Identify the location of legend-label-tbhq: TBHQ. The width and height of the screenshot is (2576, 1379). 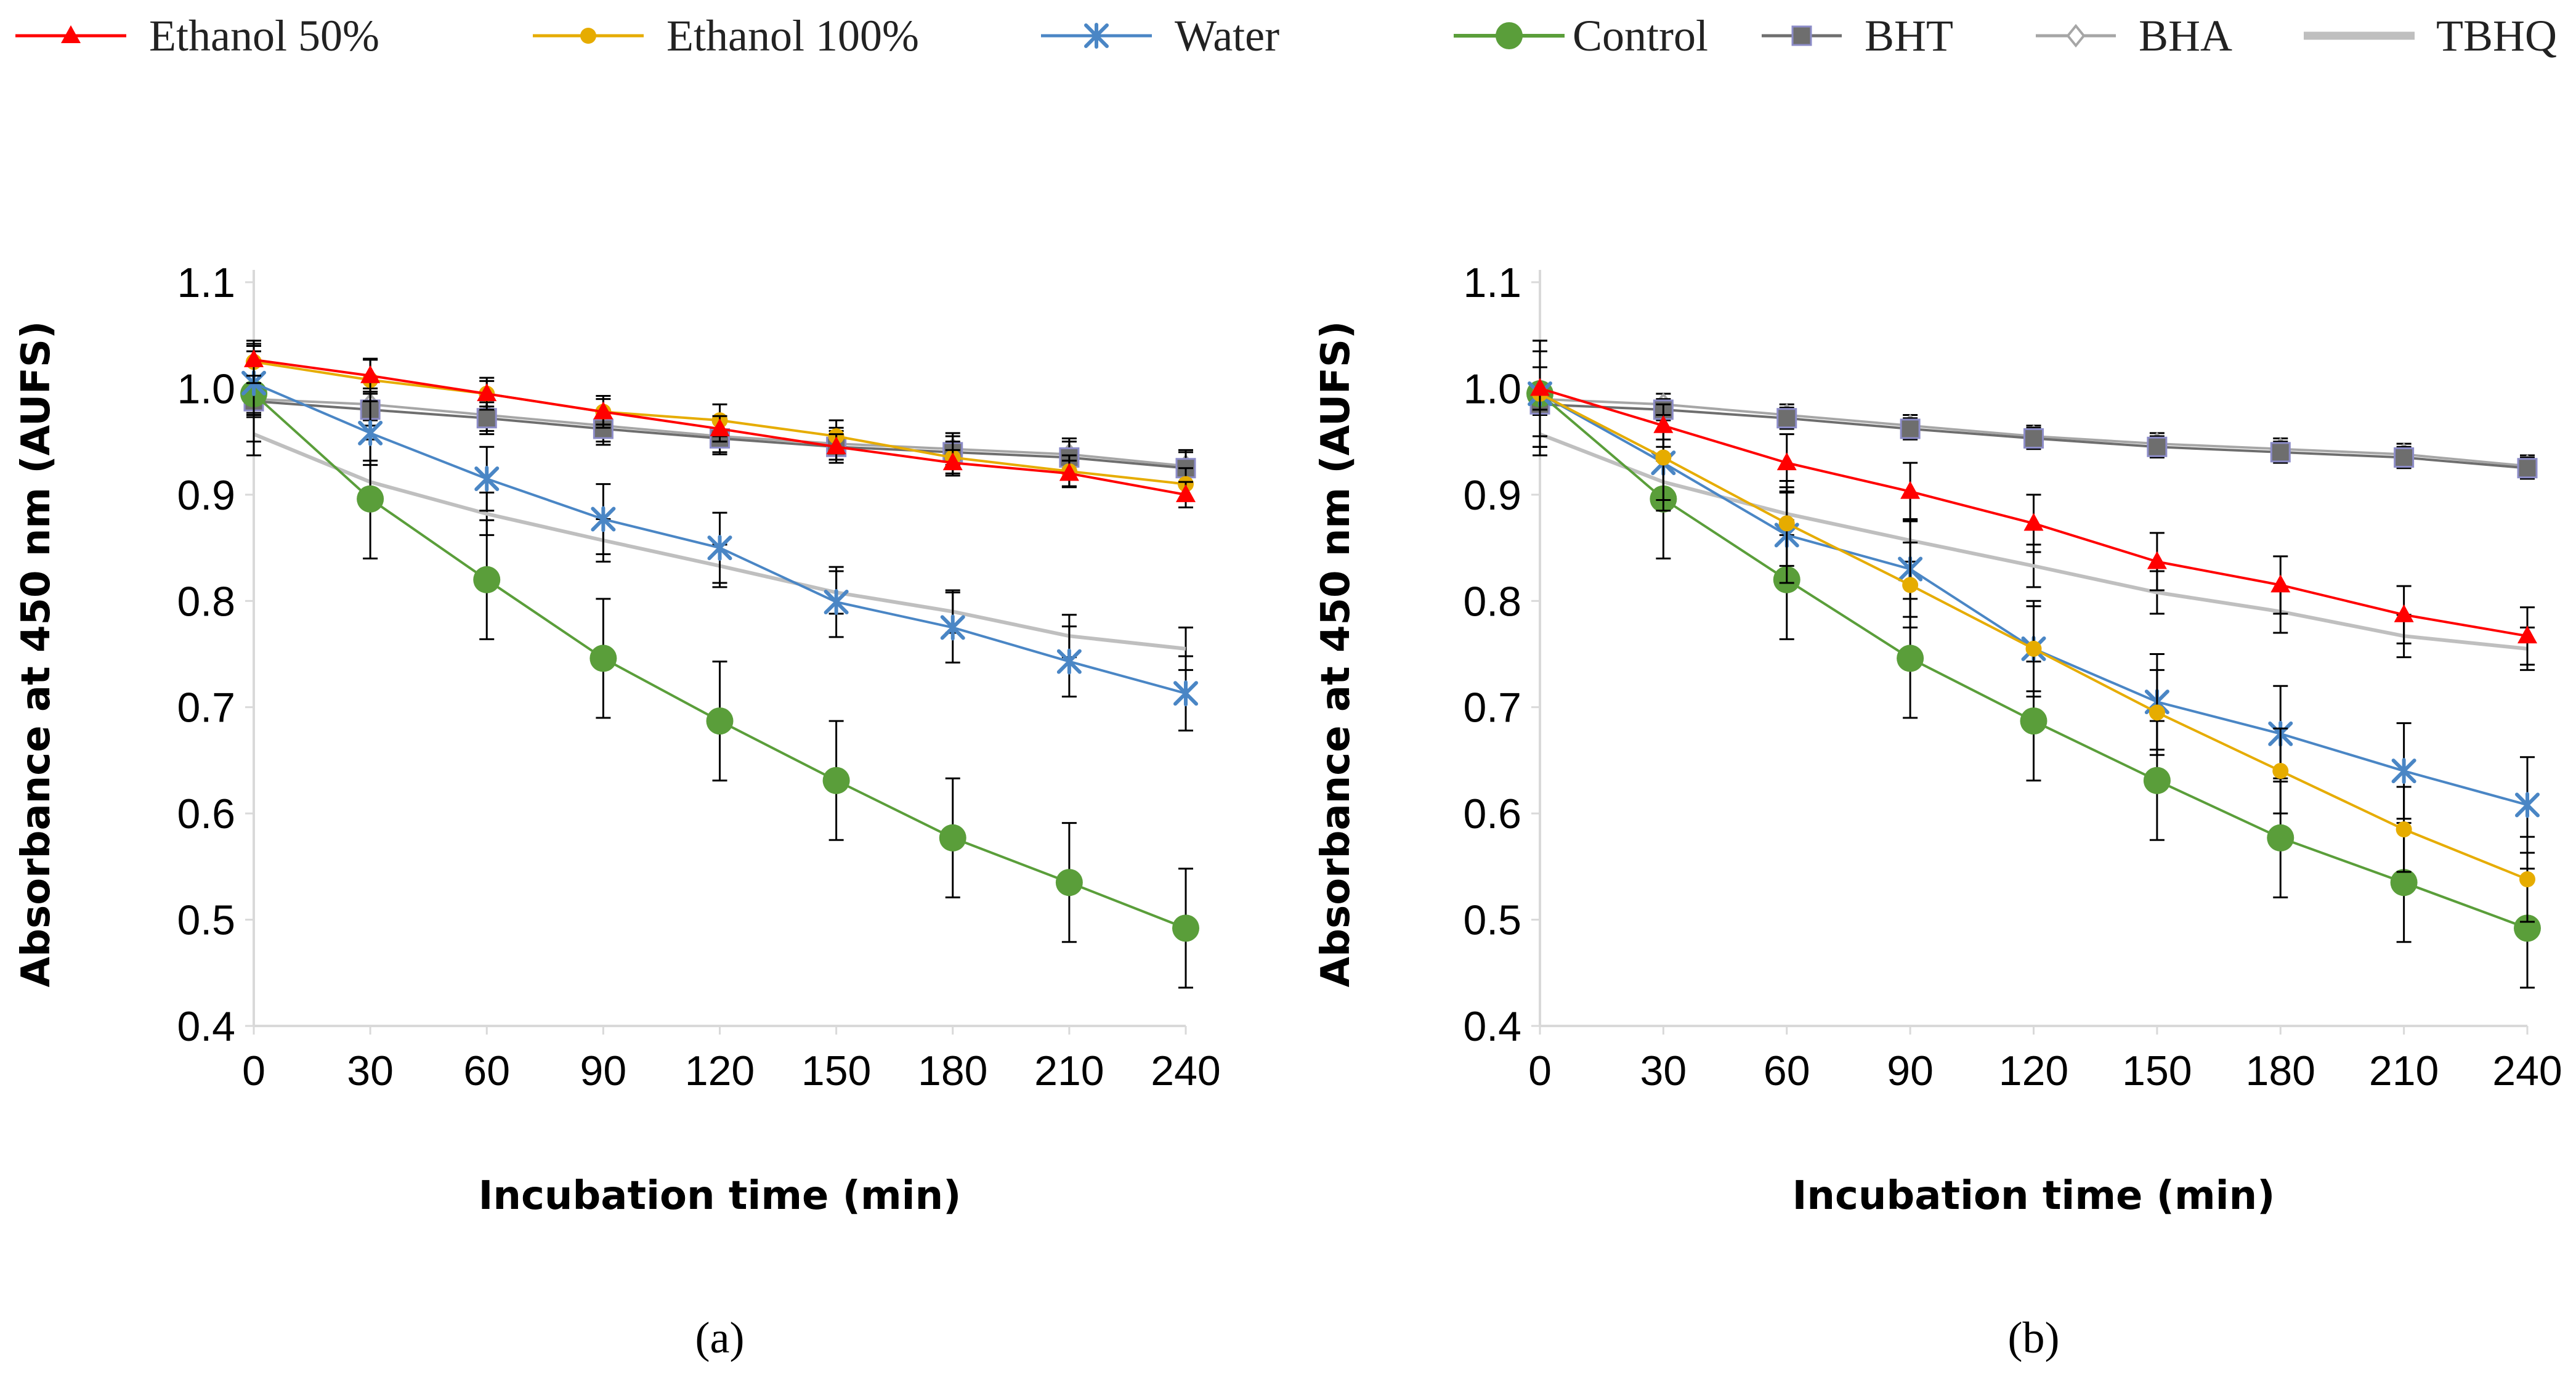
(2496, 35).